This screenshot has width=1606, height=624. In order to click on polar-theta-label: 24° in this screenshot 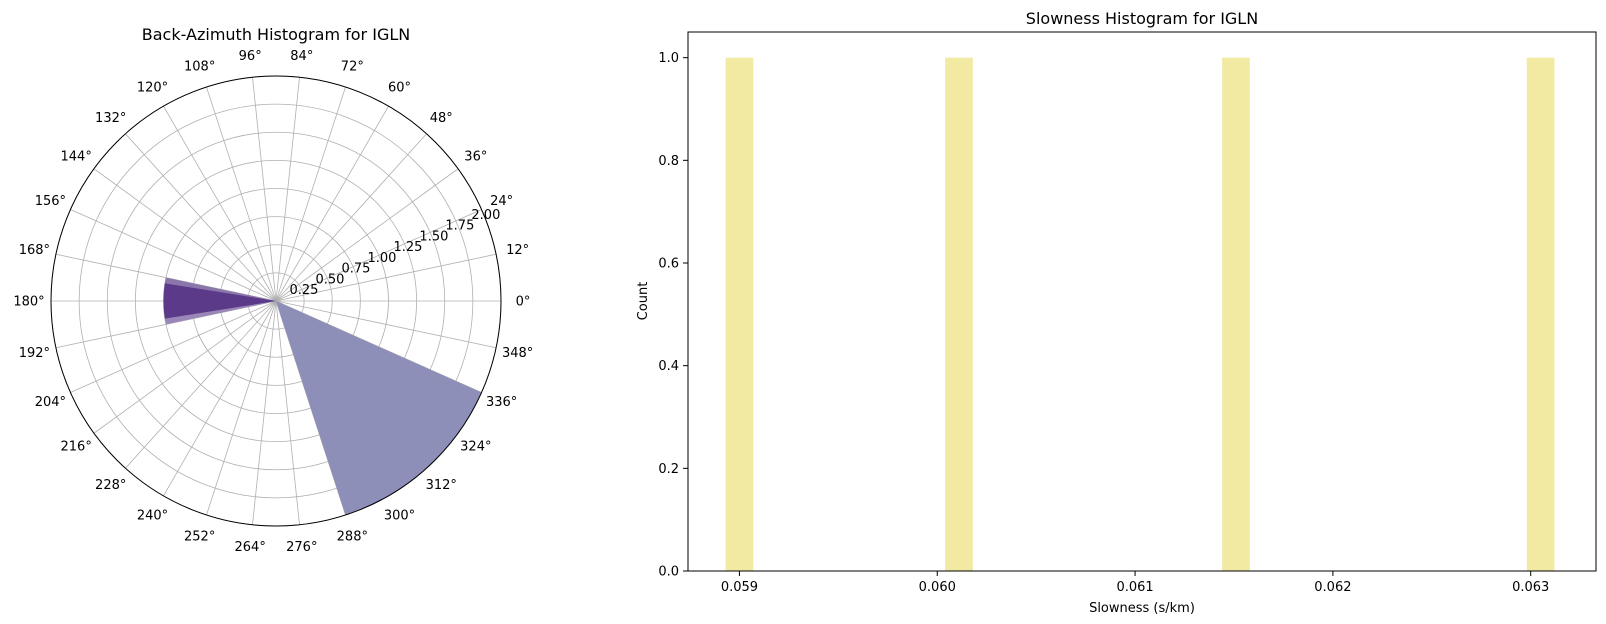, I will do `click(501, 201)`.